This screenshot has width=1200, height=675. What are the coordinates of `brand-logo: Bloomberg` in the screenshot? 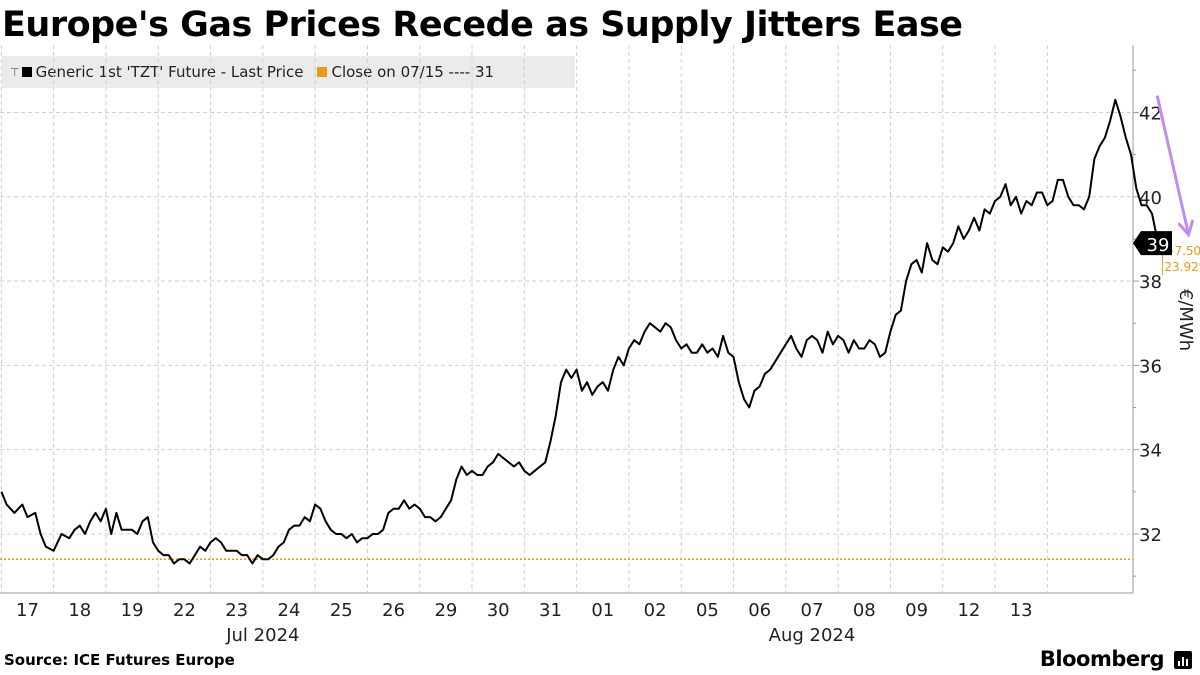 It's located at (1102, 659).